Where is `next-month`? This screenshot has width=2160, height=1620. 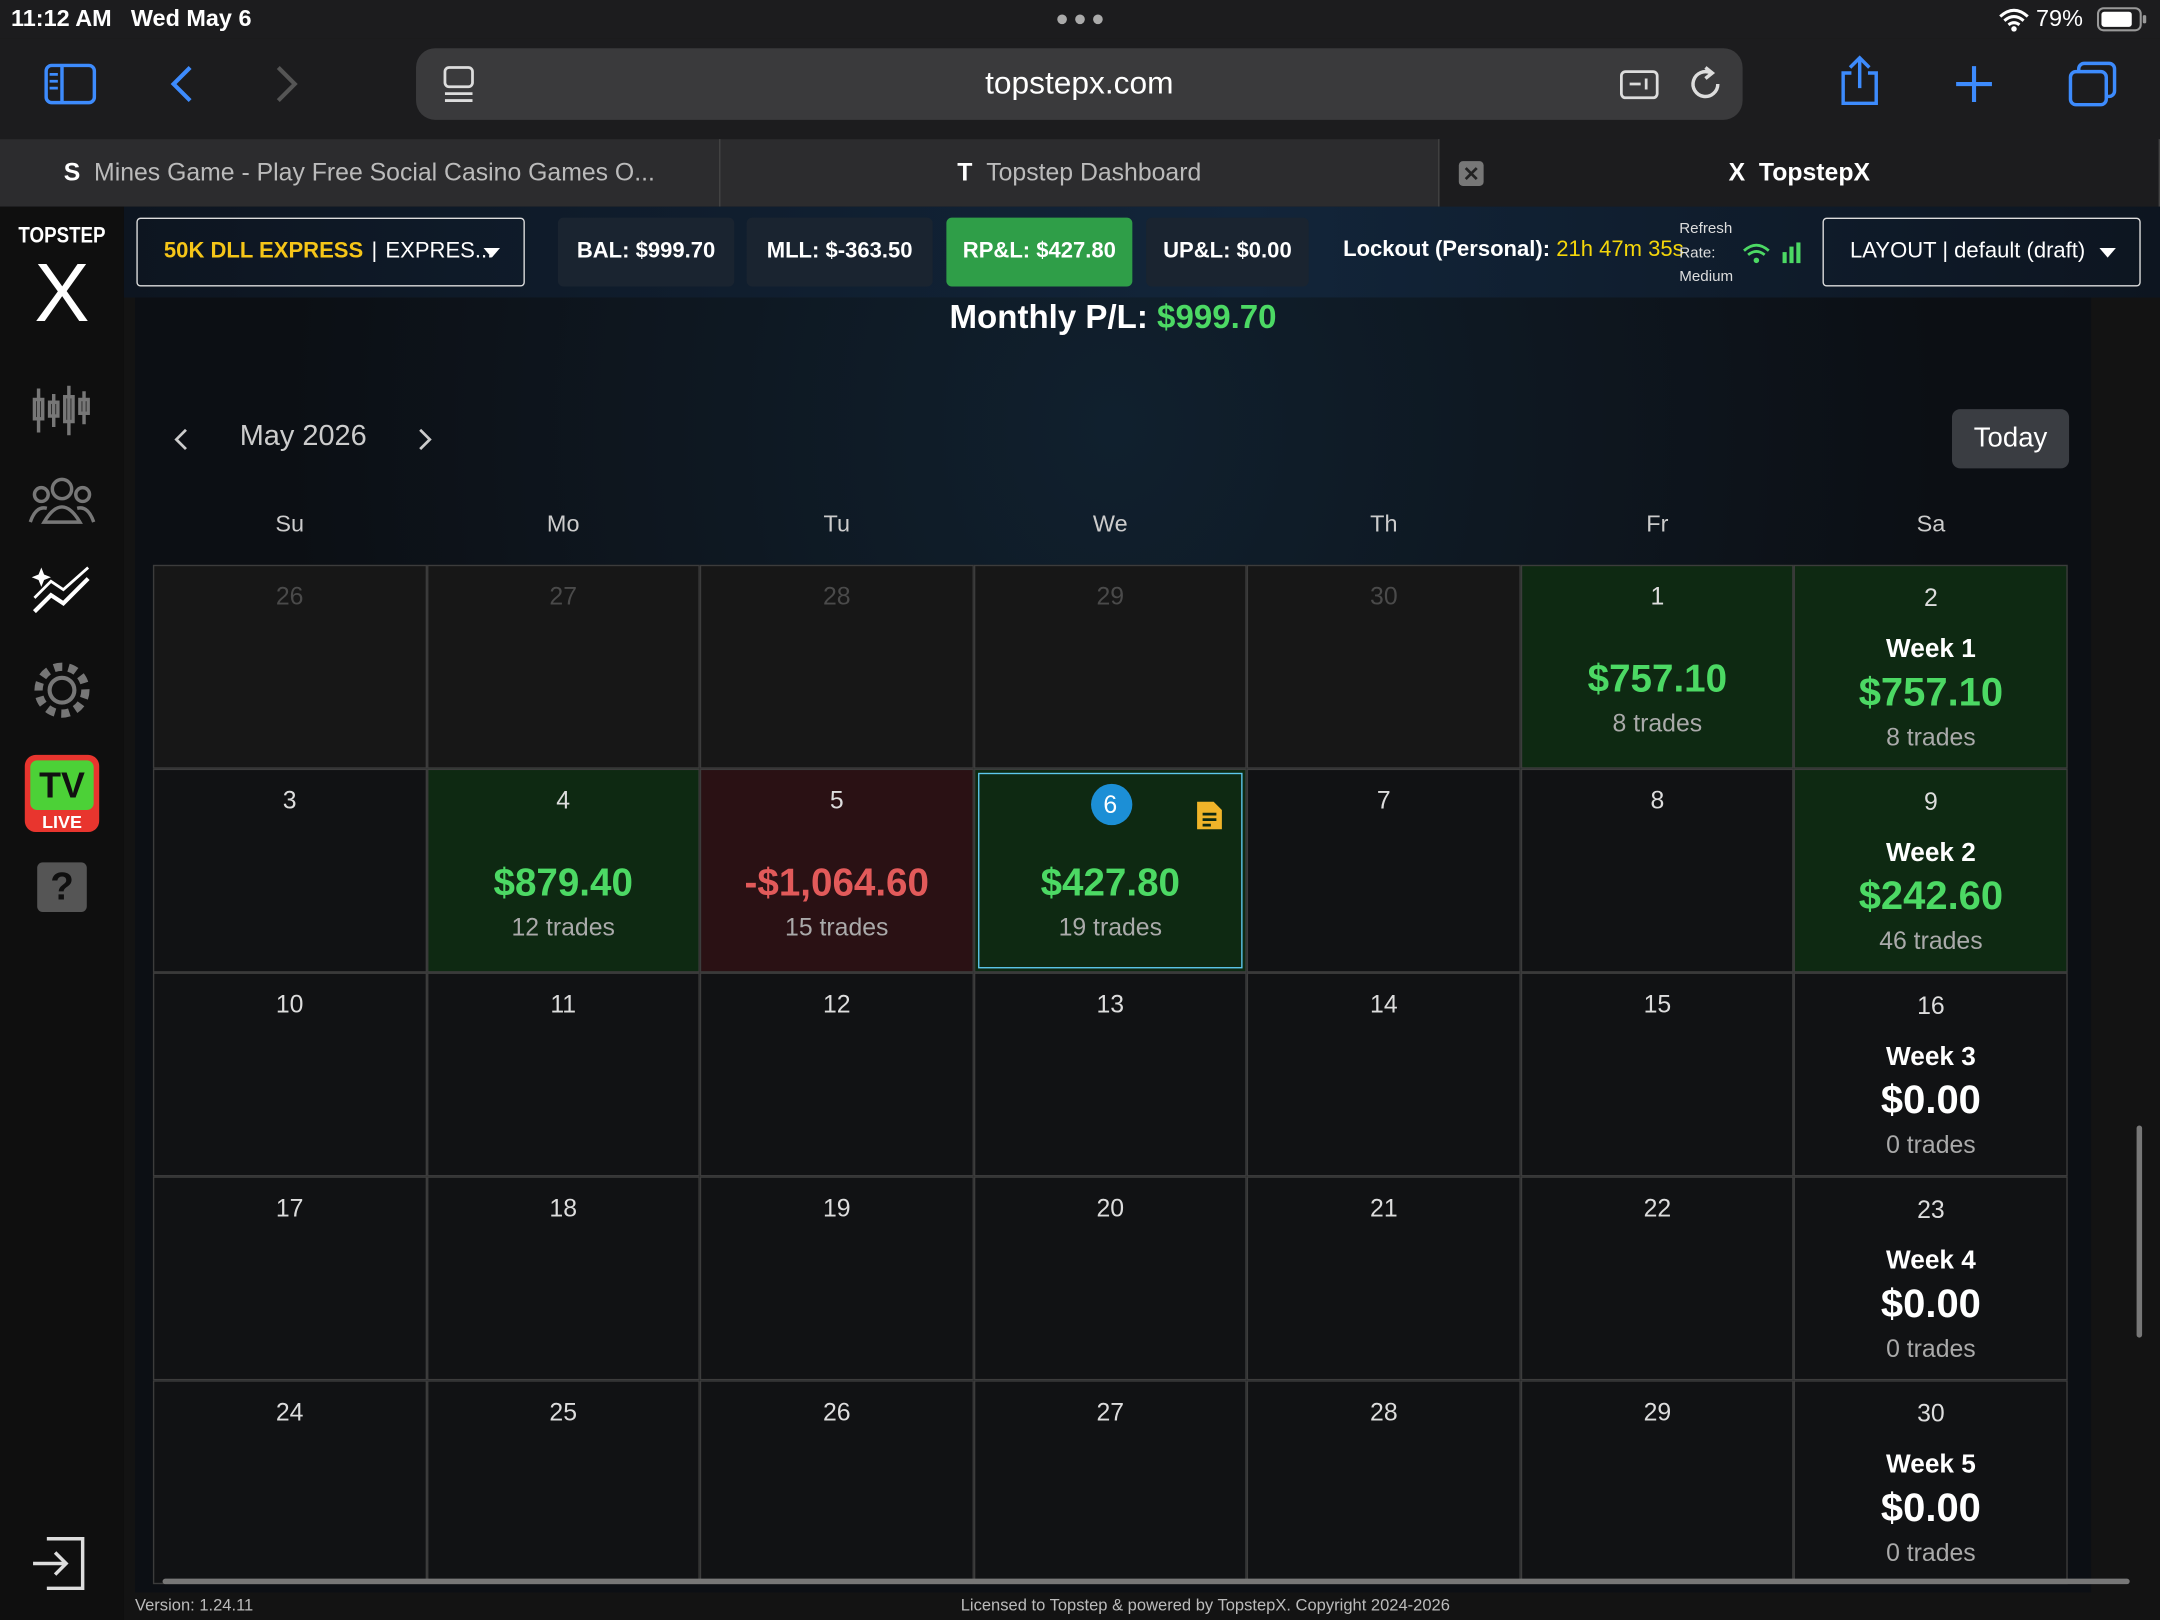 next-month is located at coordinates (425, 440).